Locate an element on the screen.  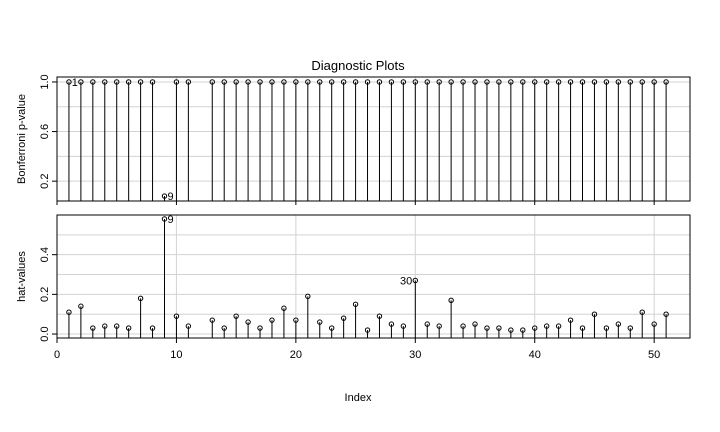
y-axis-label-bonferroni: Bonferroni p-value is located at coordinates (22, 139).